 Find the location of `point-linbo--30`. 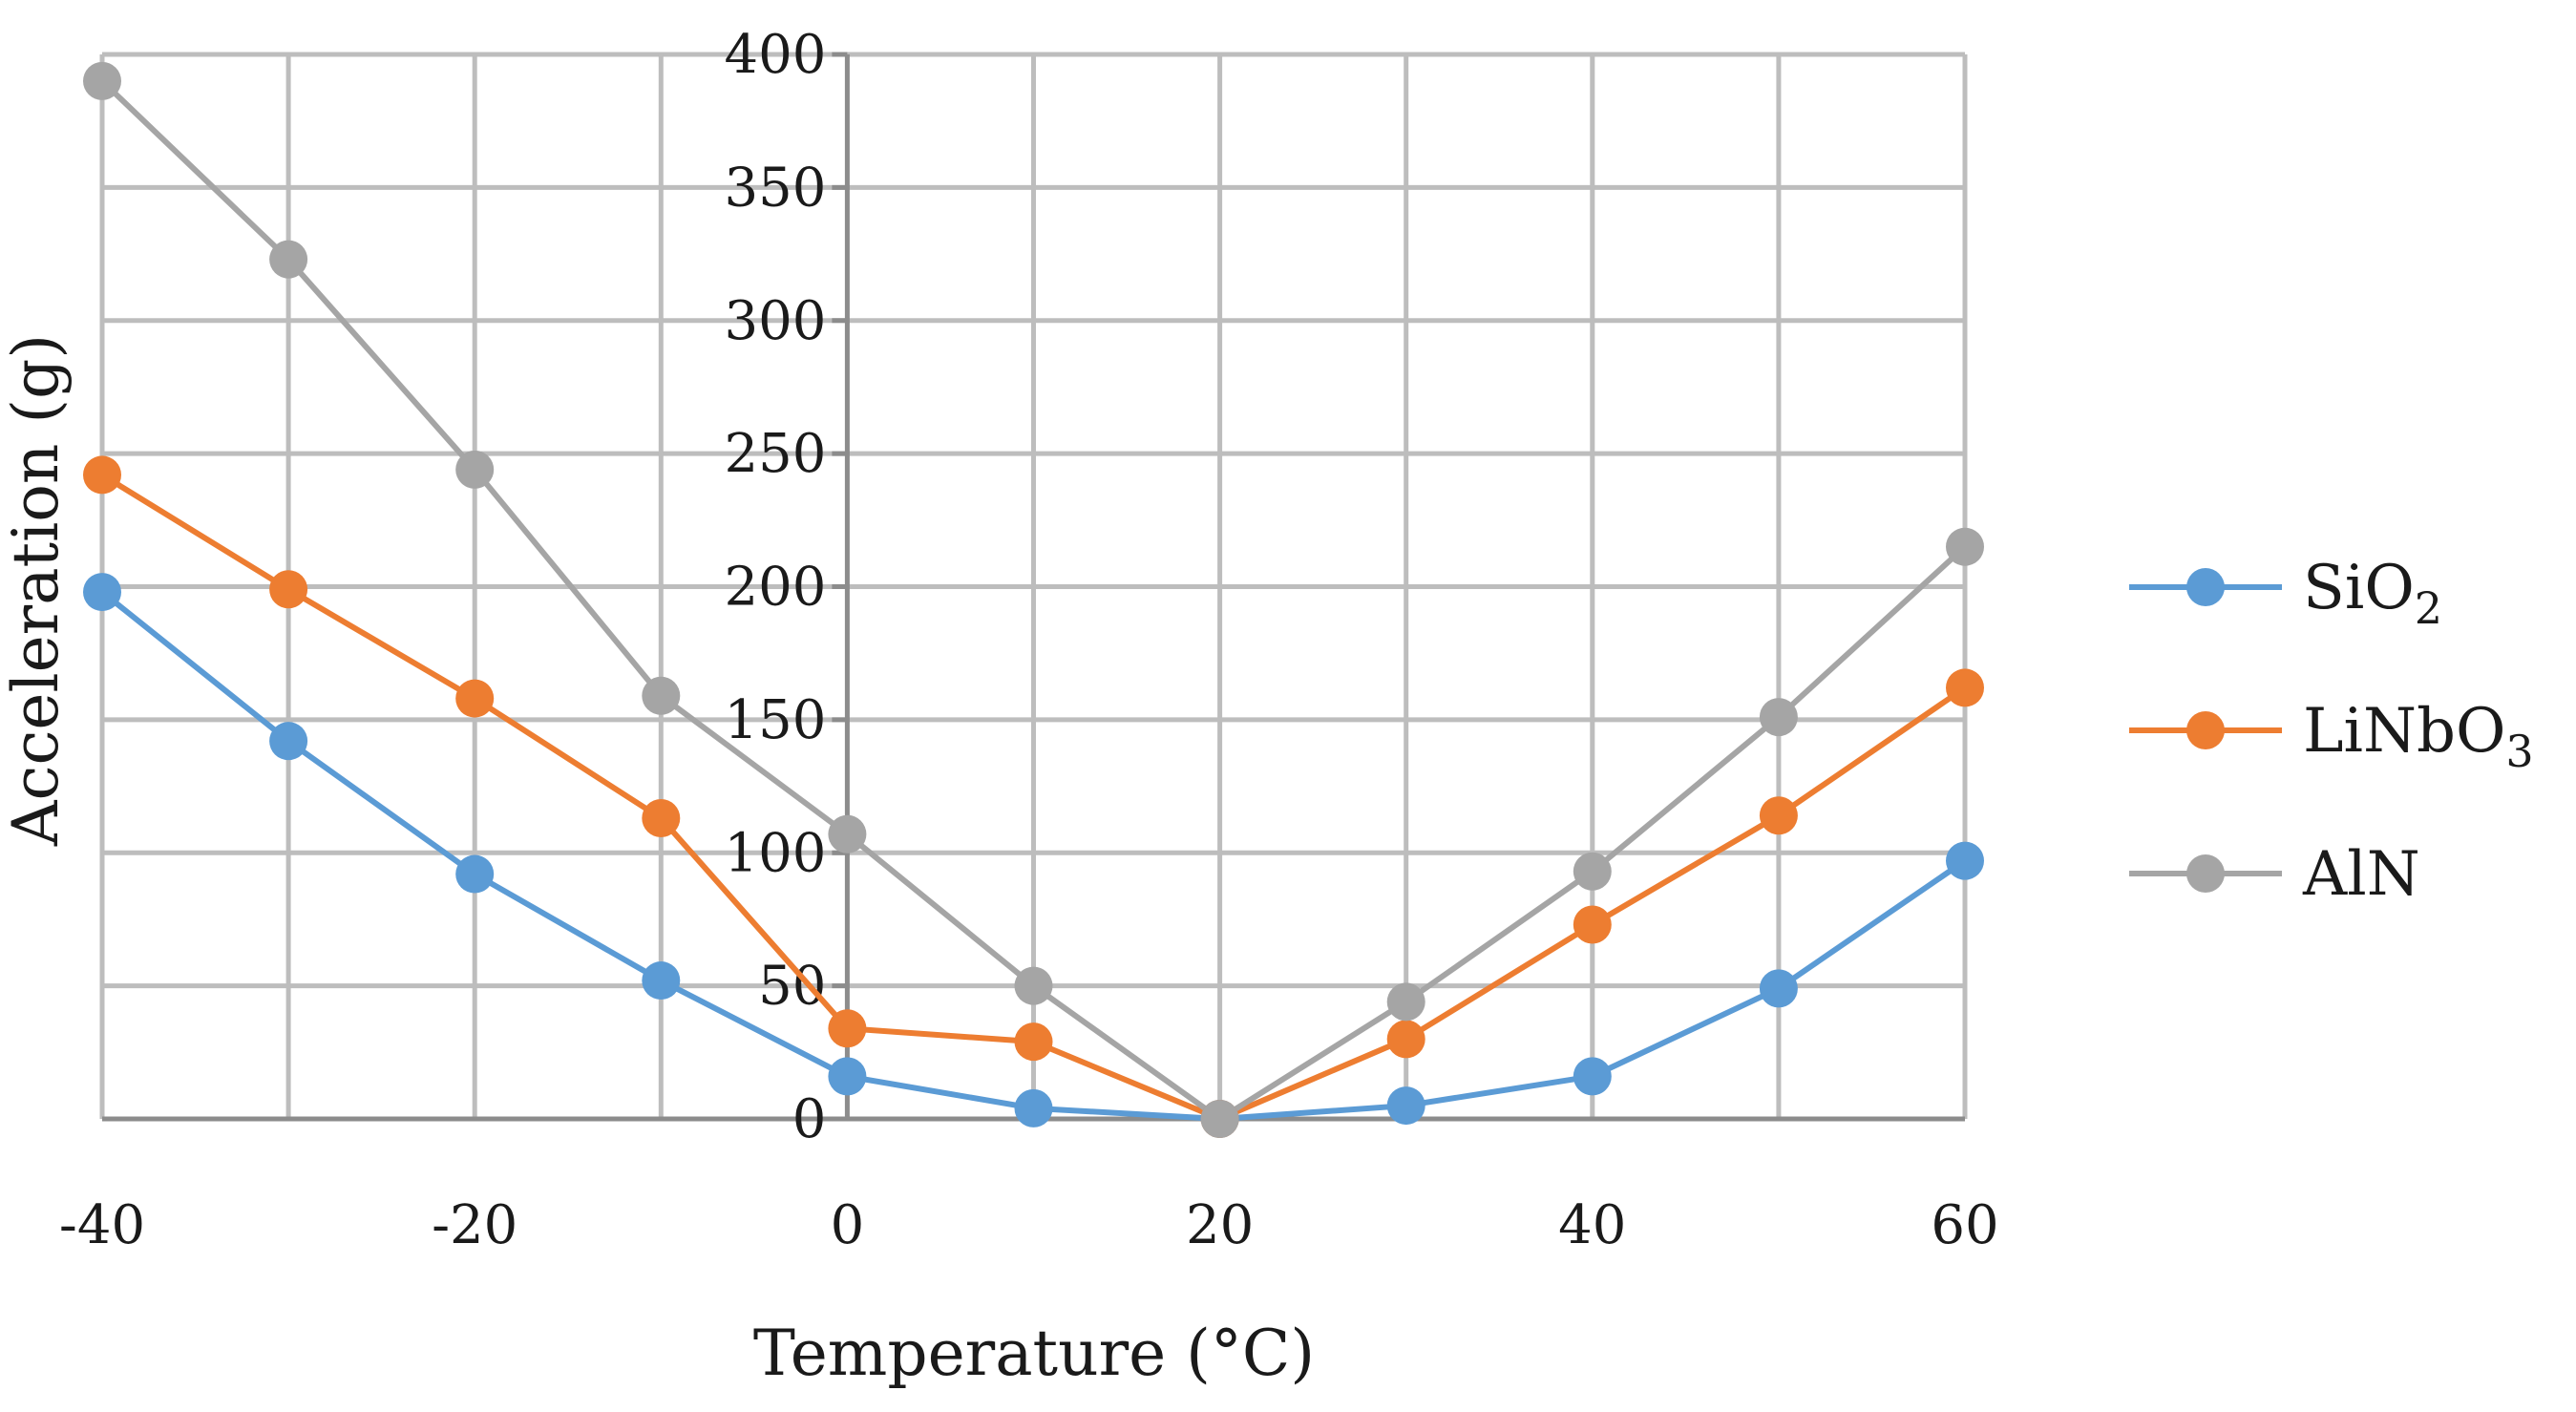

point-linbo--30 is located at coordinates (288, 589).